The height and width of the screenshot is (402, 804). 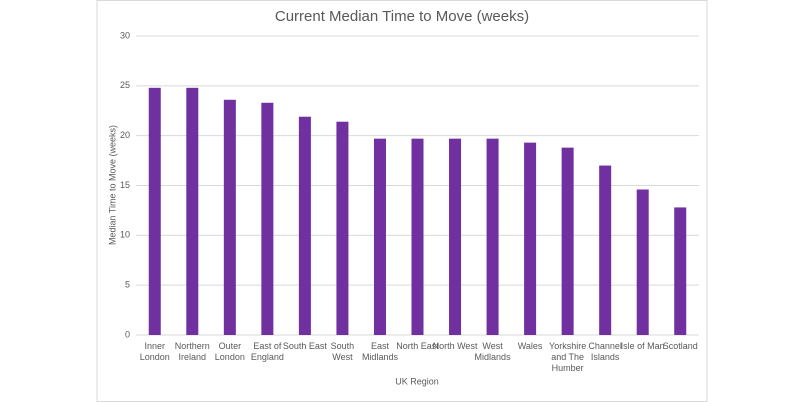 What do you see at coordinates (417, 381) in the screenshot?
I see `x-axis-label: UK Region` at bounding box center [417, 381].